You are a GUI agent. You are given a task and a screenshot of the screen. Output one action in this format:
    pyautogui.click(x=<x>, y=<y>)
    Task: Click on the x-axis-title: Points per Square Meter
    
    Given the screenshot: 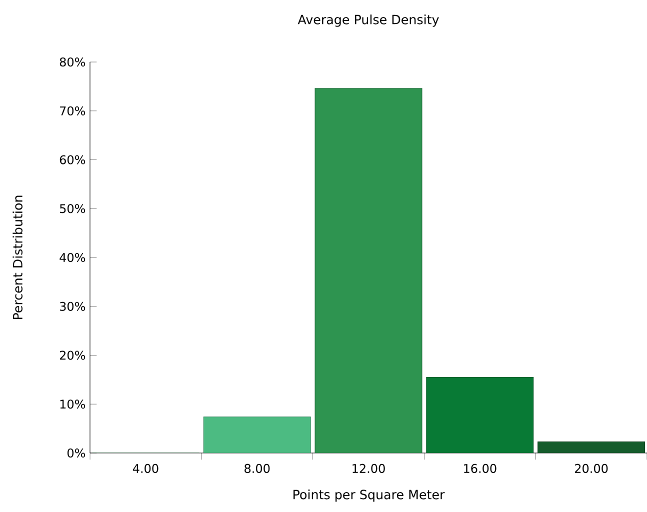 What is the action you would take?
    pyautogui.click(x=369, y=496)
    